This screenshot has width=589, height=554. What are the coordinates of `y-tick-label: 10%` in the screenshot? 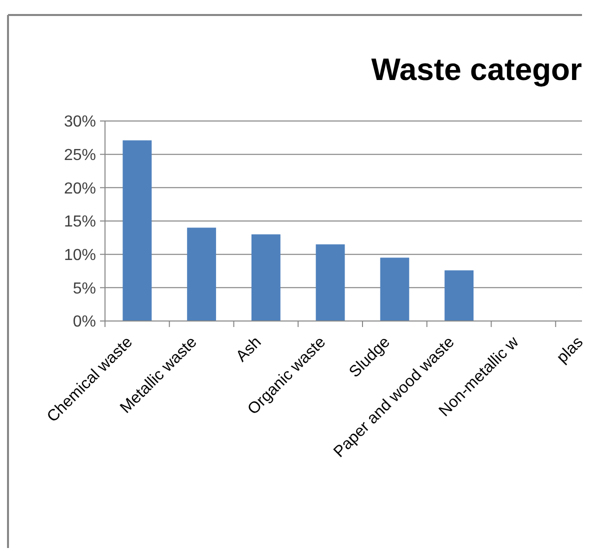 It's located at (80, 255).